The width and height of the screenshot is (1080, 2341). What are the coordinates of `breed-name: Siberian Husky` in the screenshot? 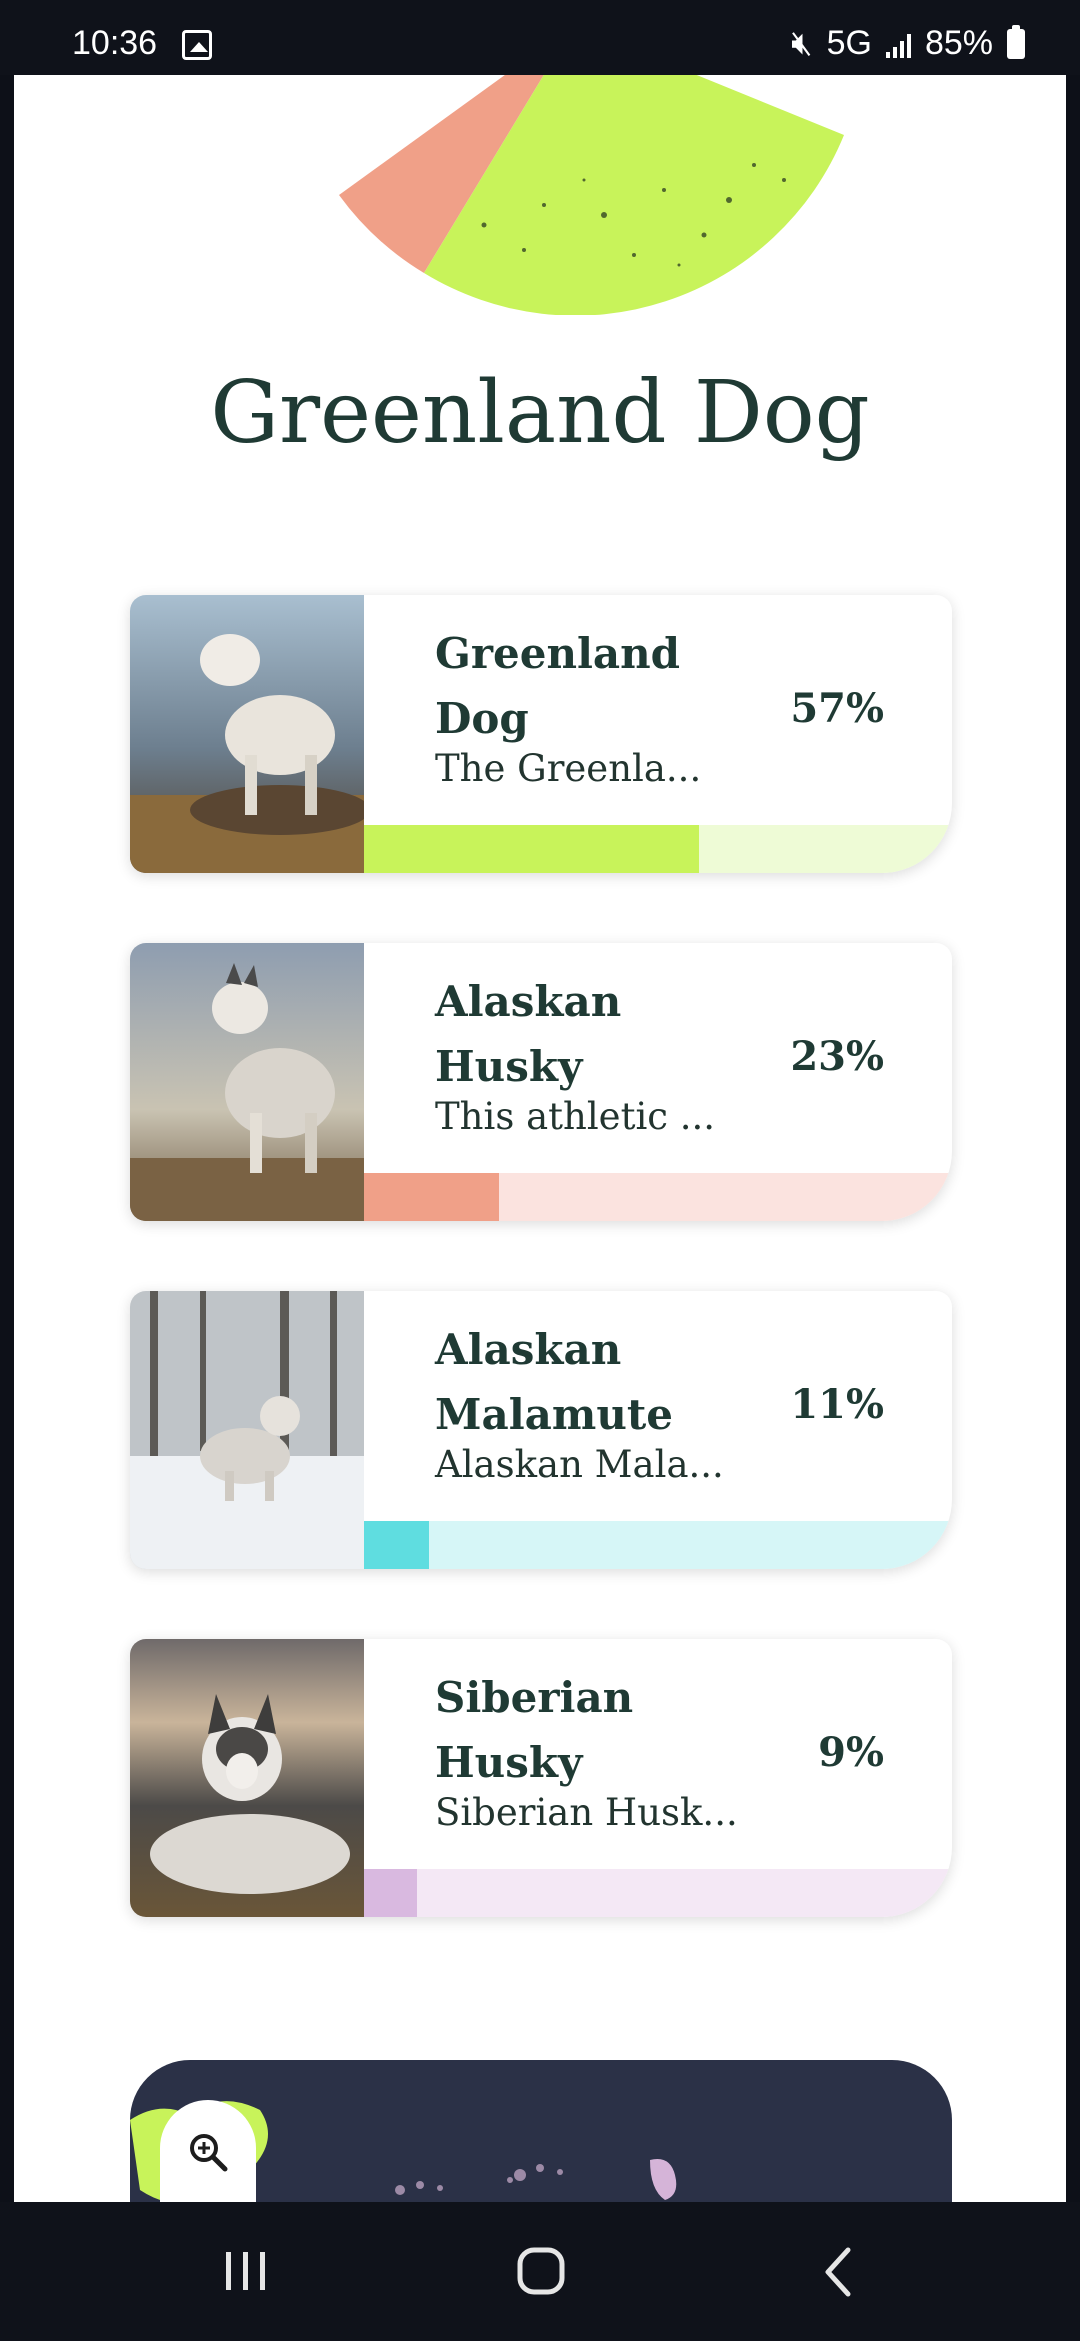 It's located at (534, 1730).